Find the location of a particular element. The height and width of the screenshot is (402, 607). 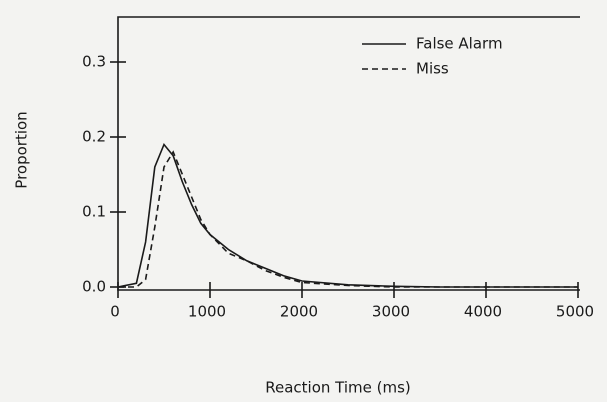

y-axis-label: Proportion is located at coordinates (22, 149).